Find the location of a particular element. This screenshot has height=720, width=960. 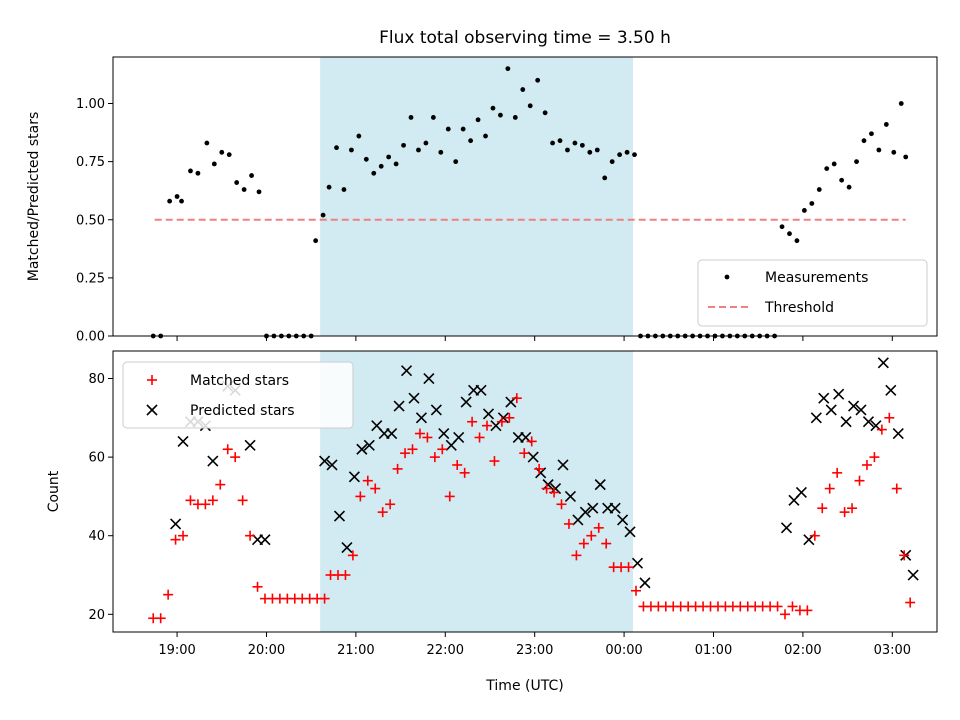

legend-predicted-marker is located at coordinates (152, 410).